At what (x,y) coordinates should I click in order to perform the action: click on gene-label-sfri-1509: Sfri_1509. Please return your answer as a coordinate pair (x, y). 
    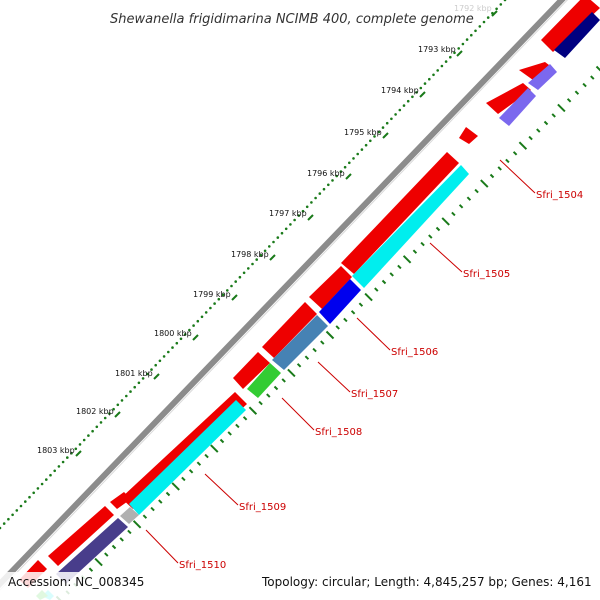
    Looking at the image, I should click on (262, 507).